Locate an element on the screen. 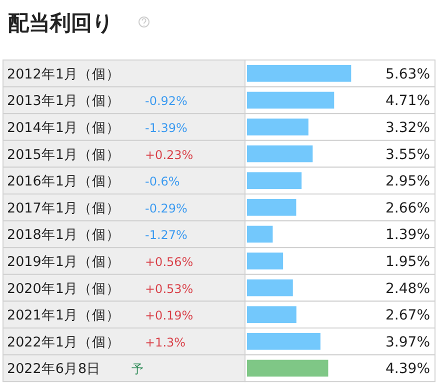  text: -0.6% is located at coordinates (162, 181).